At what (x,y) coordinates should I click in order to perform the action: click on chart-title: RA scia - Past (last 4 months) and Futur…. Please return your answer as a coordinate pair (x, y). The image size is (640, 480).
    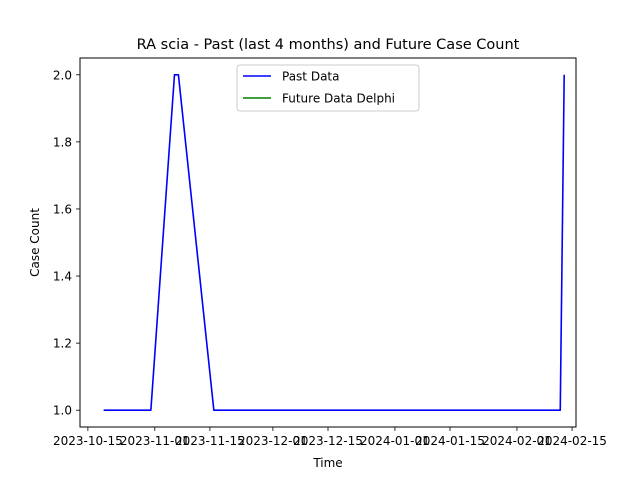
    Looking at the image, I should click on (328, 45).